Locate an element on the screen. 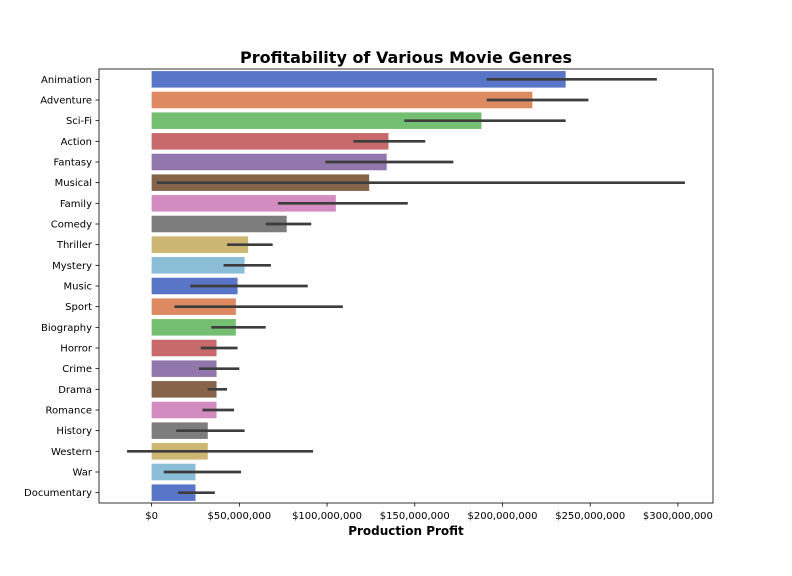 Image resolution: width=792 pixels, height=576 pixels. bar-thriller is located at coordinates (200, 244).